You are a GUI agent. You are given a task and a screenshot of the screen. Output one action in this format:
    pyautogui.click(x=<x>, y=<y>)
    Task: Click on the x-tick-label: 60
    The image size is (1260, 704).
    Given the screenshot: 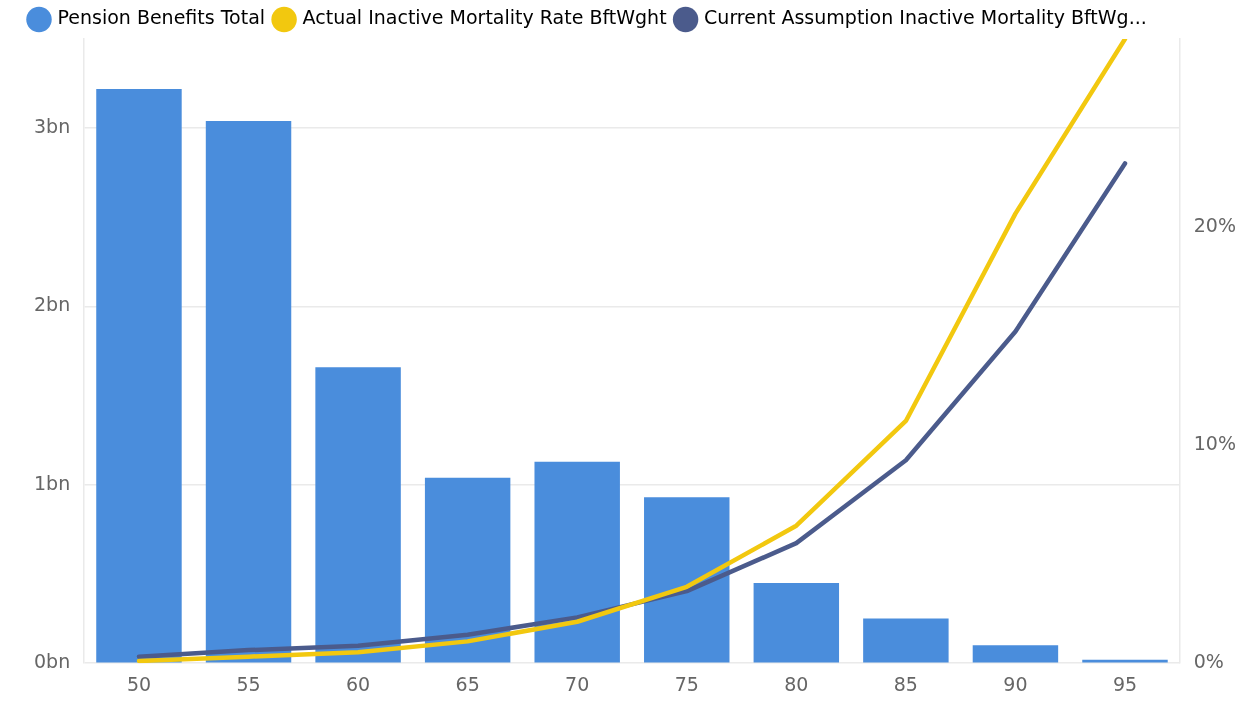 What is the action you would take?
    pyautogui.click(x=358, y=683)
    